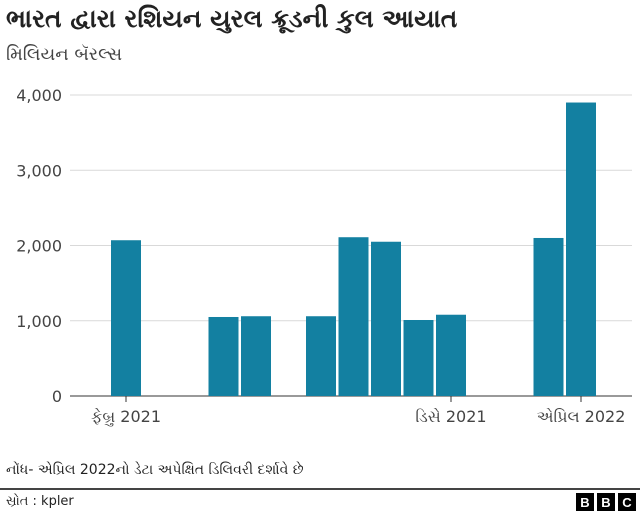 This screenshot has width=640, height=514. I want to click on bbc-logo-b2: B, so click(606, 502).